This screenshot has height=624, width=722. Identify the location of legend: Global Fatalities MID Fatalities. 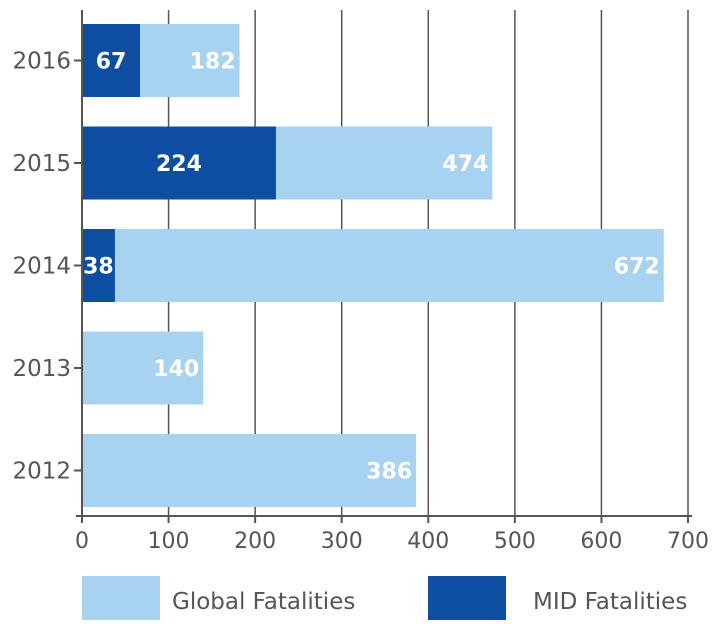
(384, 598).